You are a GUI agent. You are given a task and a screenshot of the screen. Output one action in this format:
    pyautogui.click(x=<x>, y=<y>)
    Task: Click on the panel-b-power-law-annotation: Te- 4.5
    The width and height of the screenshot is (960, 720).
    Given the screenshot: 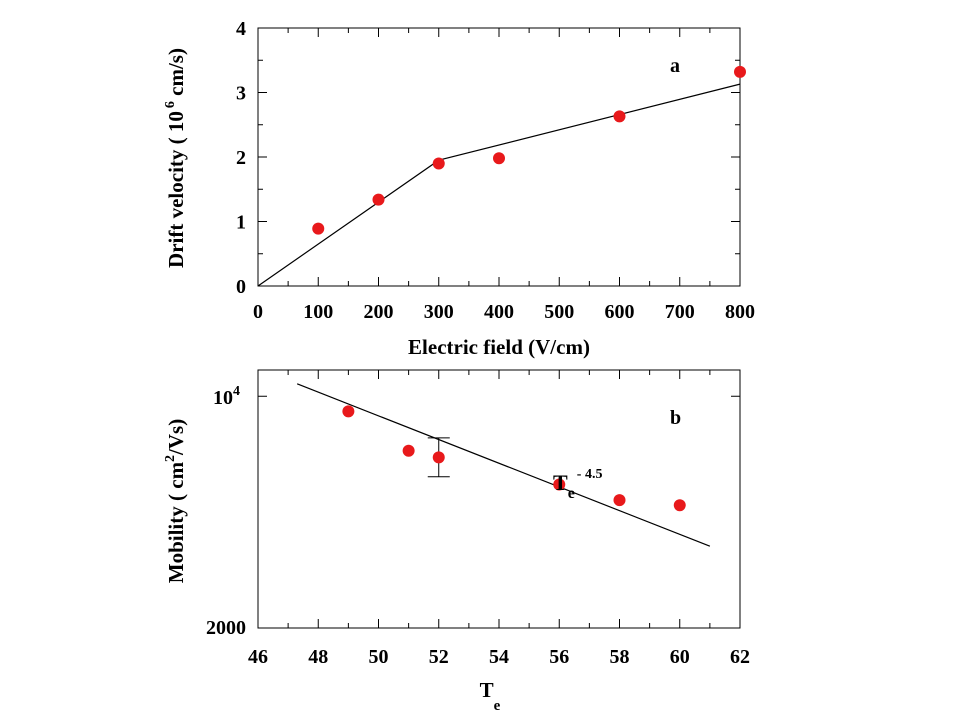 What is the action you would take?
    pyautogui.click(x=577, y=484)
    